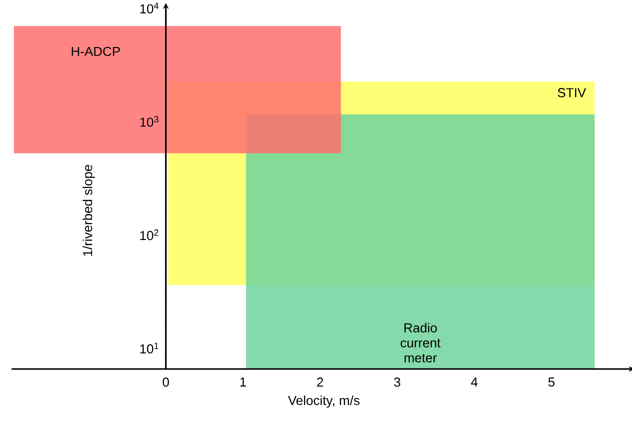 The height and width of the screenshot is (432, 632). I want to click on x-tick-label: 1, so click(243, 382).